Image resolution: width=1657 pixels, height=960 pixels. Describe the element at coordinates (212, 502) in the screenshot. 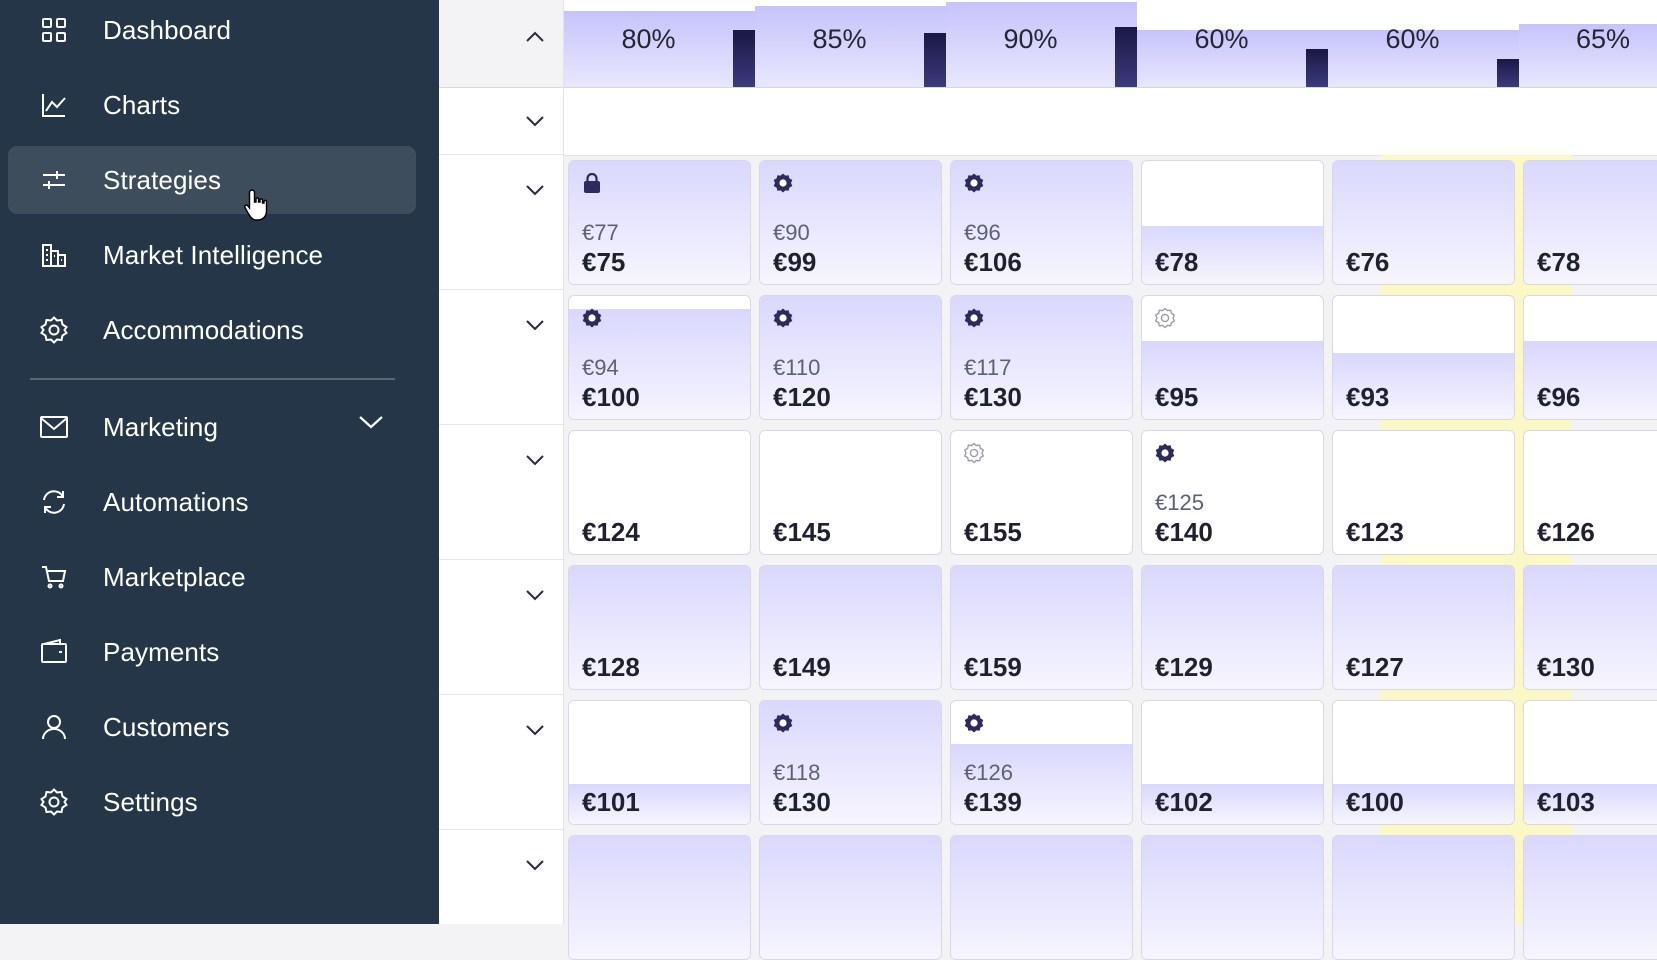

I see `nav-item-automations: Automations` at that location.